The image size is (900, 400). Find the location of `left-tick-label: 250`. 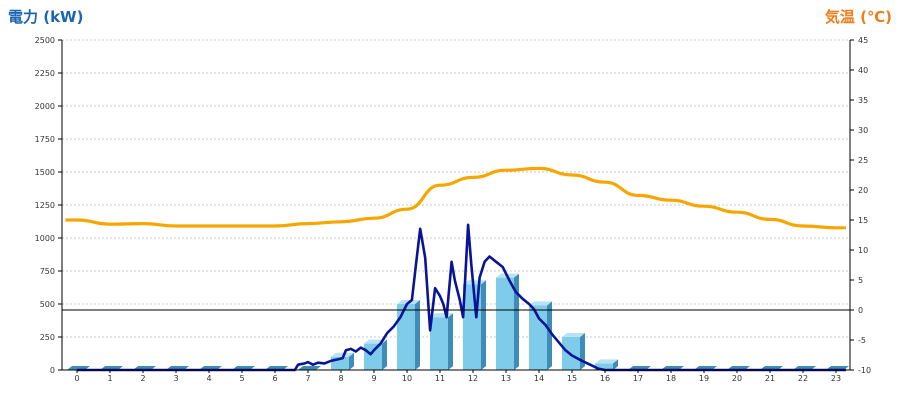

left-tick-label: 250 is located at coordinates (47, 337).